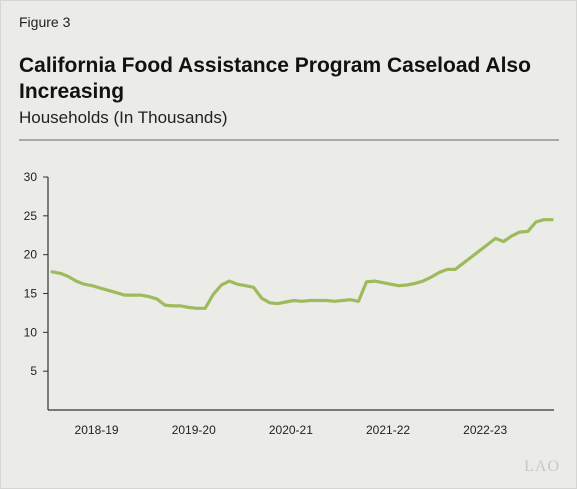 The image size is (577, 489). I want to click on x-tick-label: 2020-21, so click(291, 430).